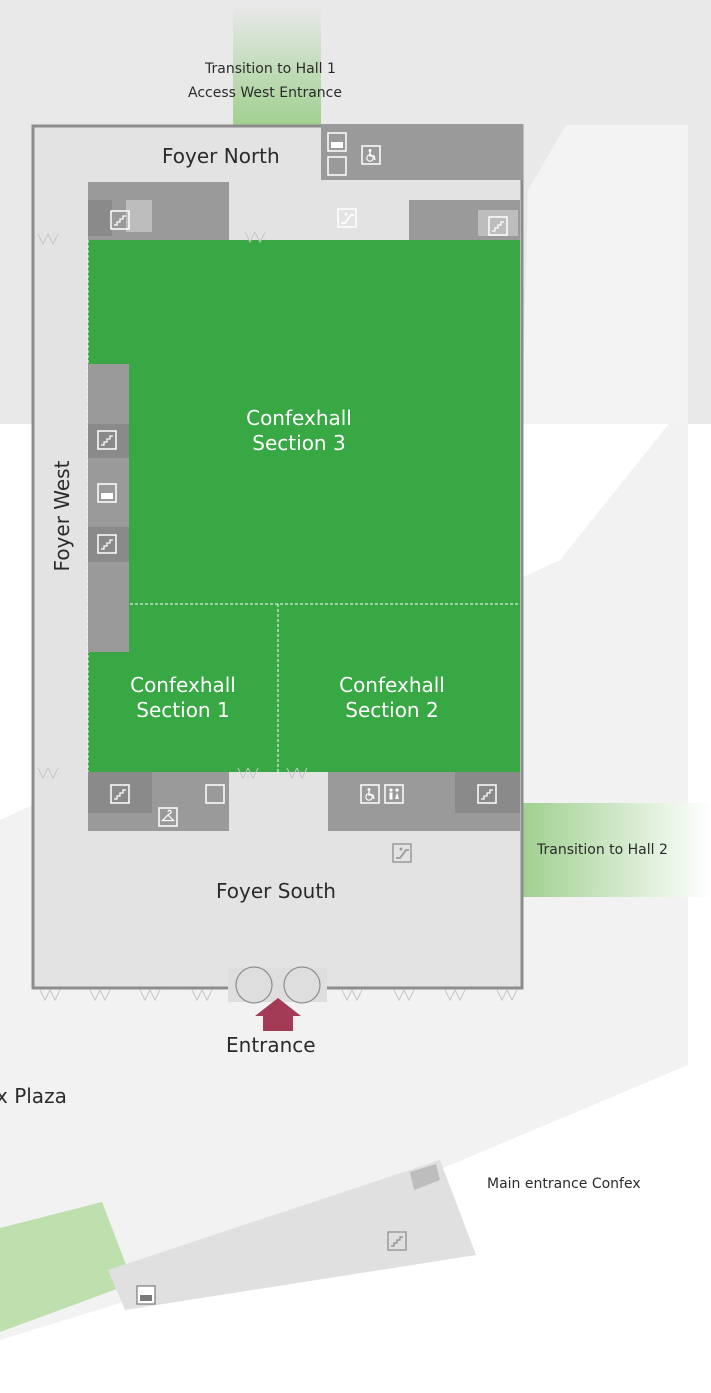 This screenshot has height=1393, width=711. I want to click on service-west, so click(108, 508).